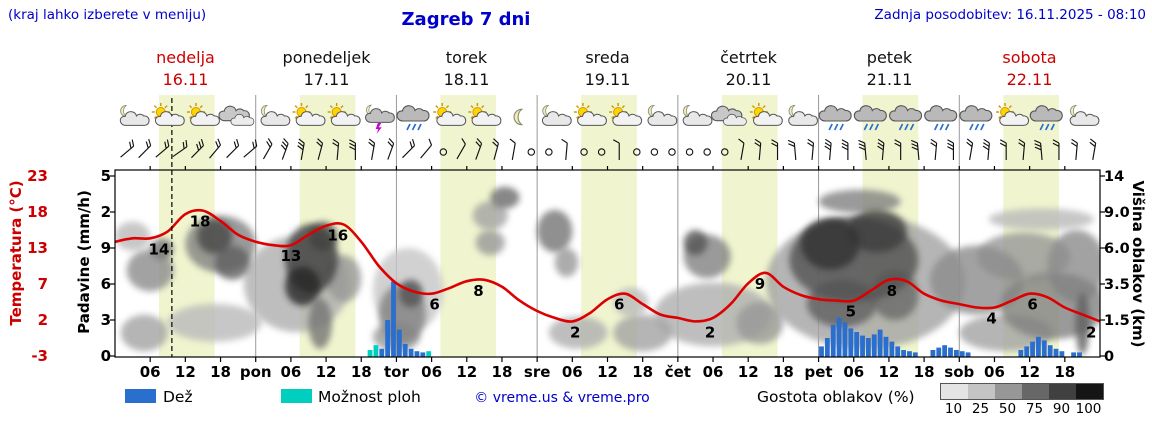  Describe the element at coordinates (678, 372) in the screenshot. I see `svg-text: čet` at that location.